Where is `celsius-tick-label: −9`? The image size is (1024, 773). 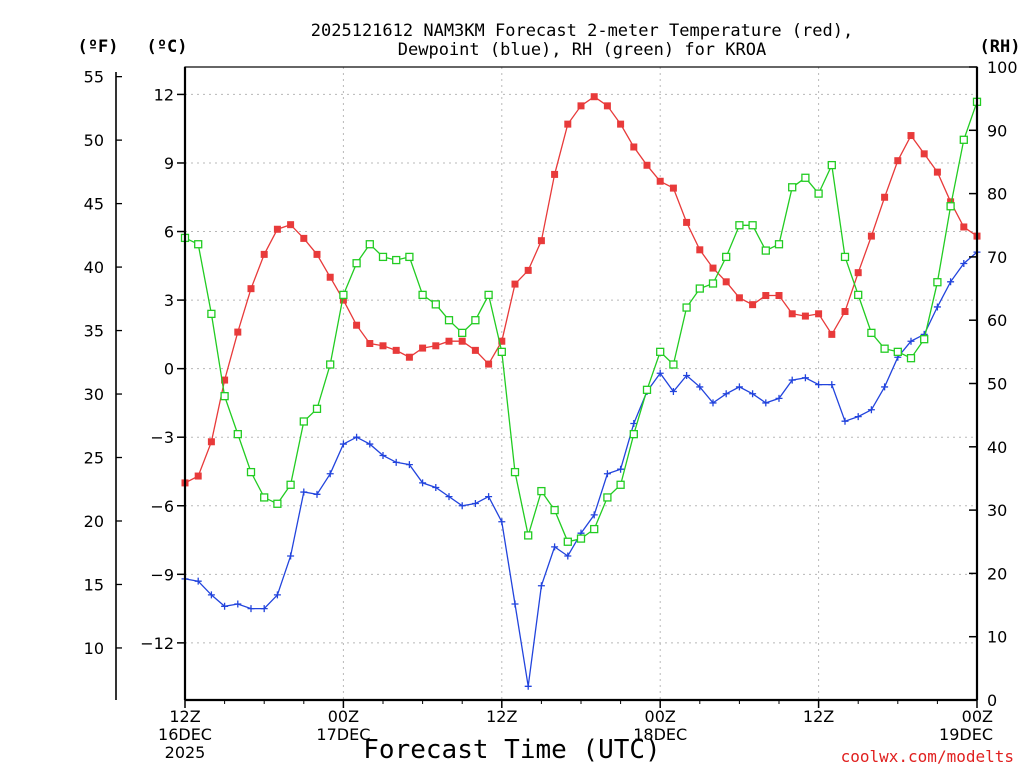 celsius-tick-label: −9 is located at coordinates (162, 574).